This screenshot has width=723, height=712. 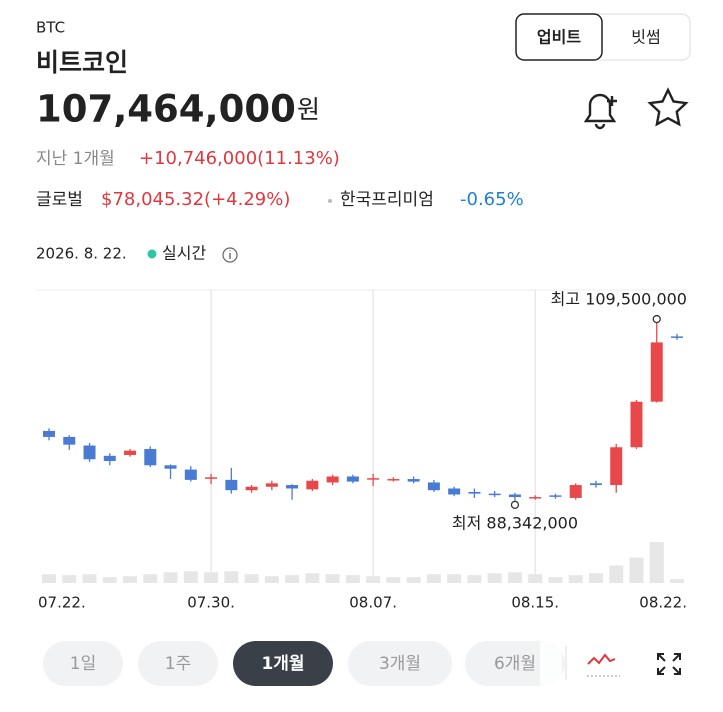 I want to click on low-label: 최저 88,342,000, so click(x=515, y=522).